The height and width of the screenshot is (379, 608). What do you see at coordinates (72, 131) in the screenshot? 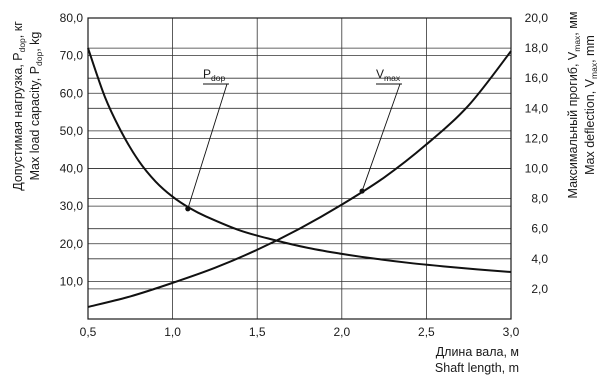
I see `y-left-tick-label: 50,0` at bounding box center [72, 131].